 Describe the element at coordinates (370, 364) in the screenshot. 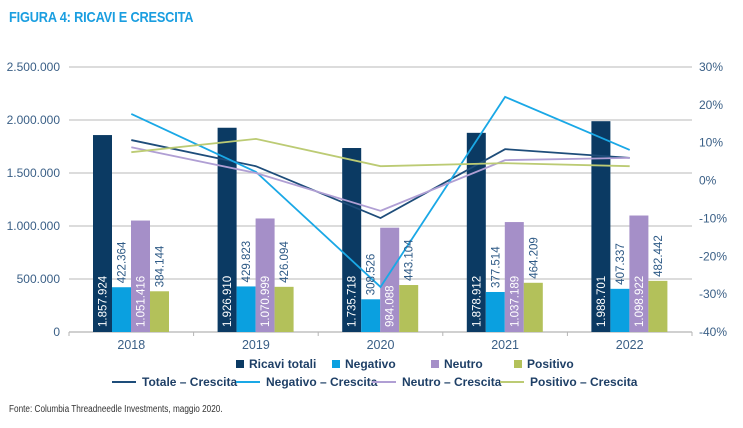

I see `legend-label-negativo: Negativo` at that location.